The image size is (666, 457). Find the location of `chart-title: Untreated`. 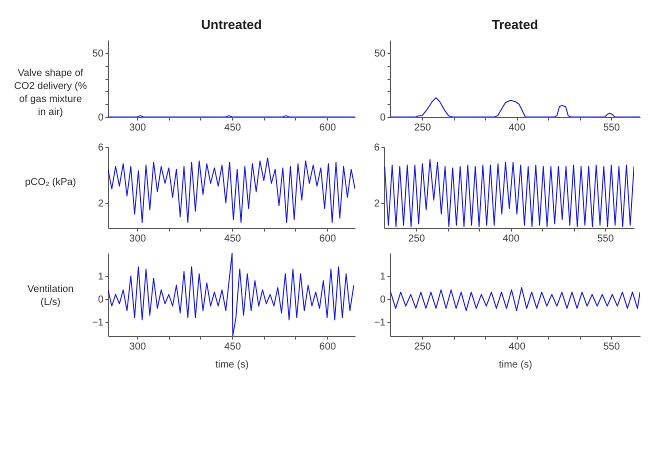

chart-title: Untreated is located at coordinates (231, 24).